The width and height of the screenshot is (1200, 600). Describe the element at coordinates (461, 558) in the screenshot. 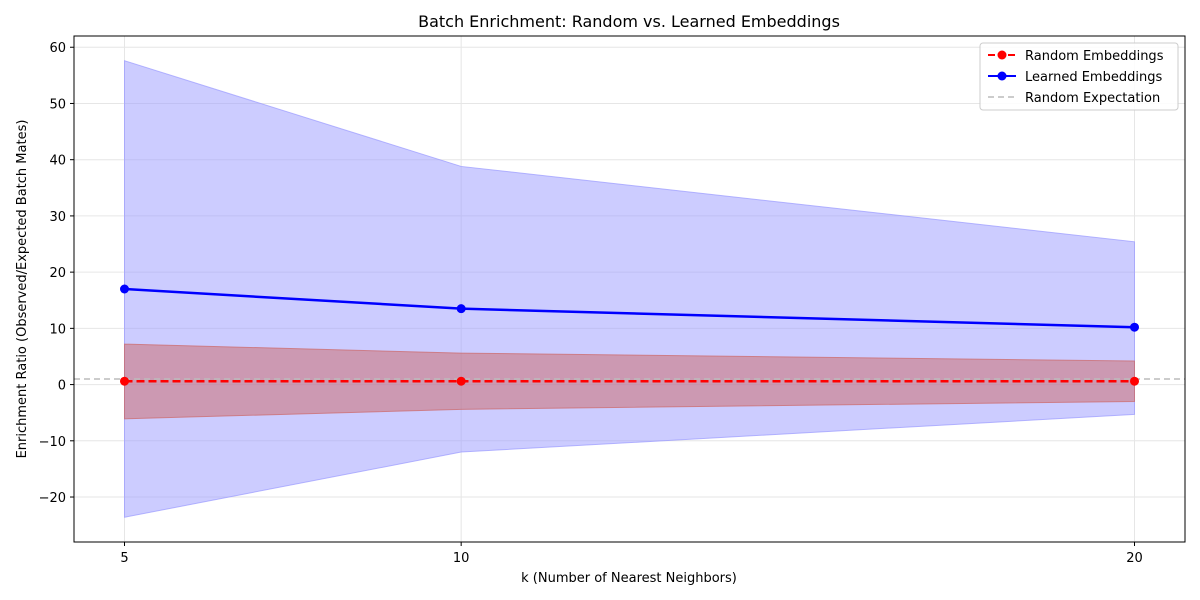

I see `x-tick-label: 10` at that location.